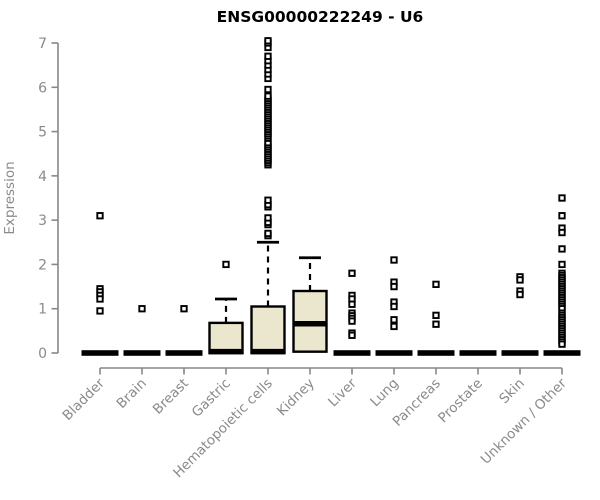  I want to click on x-category-label: Breast, so click(171, 397).